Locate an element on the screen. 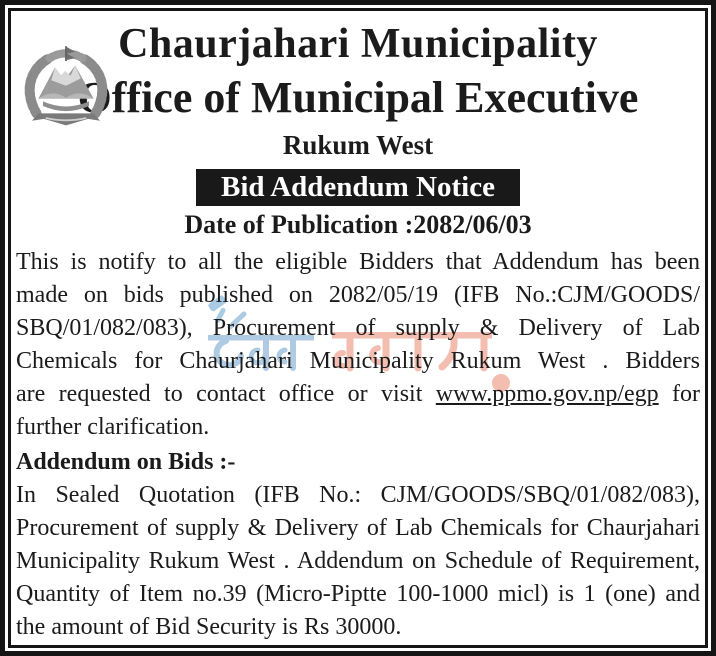  district-title: Rukum West is located at coordinates (358, 145).